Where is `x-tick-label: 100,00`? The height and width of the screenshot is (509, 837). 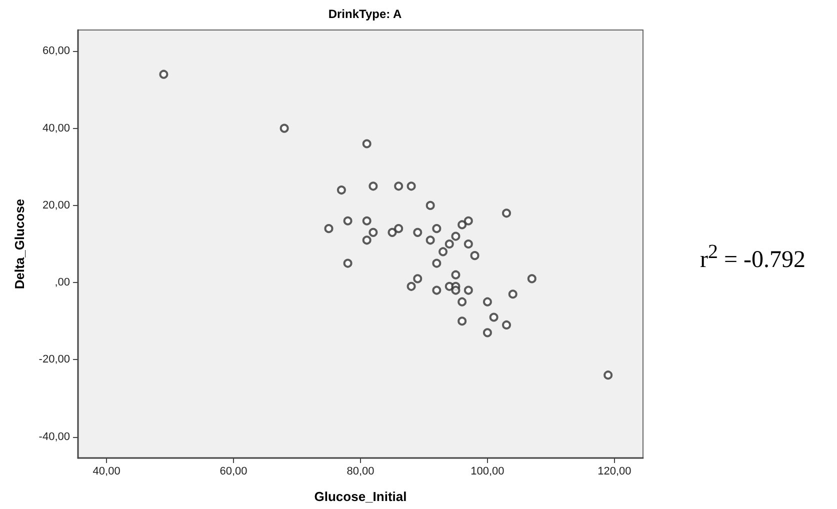
x-tick-label: 100,00 is located at coordinates (487, 472).